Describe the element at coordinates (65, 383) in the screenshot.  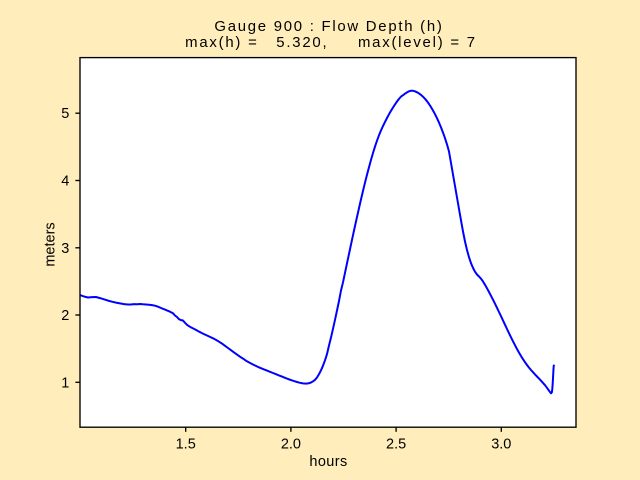
I see `svg-text: 1` at that location.